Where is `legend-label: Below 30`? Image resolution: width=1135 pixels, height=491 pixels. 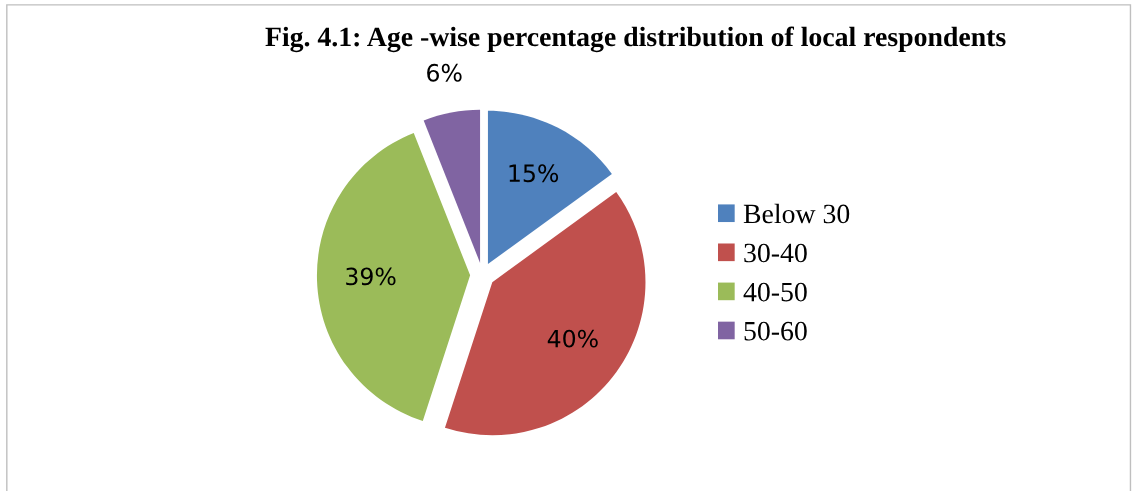
legend-label: Below 30 is located at coordinates (796, 213).